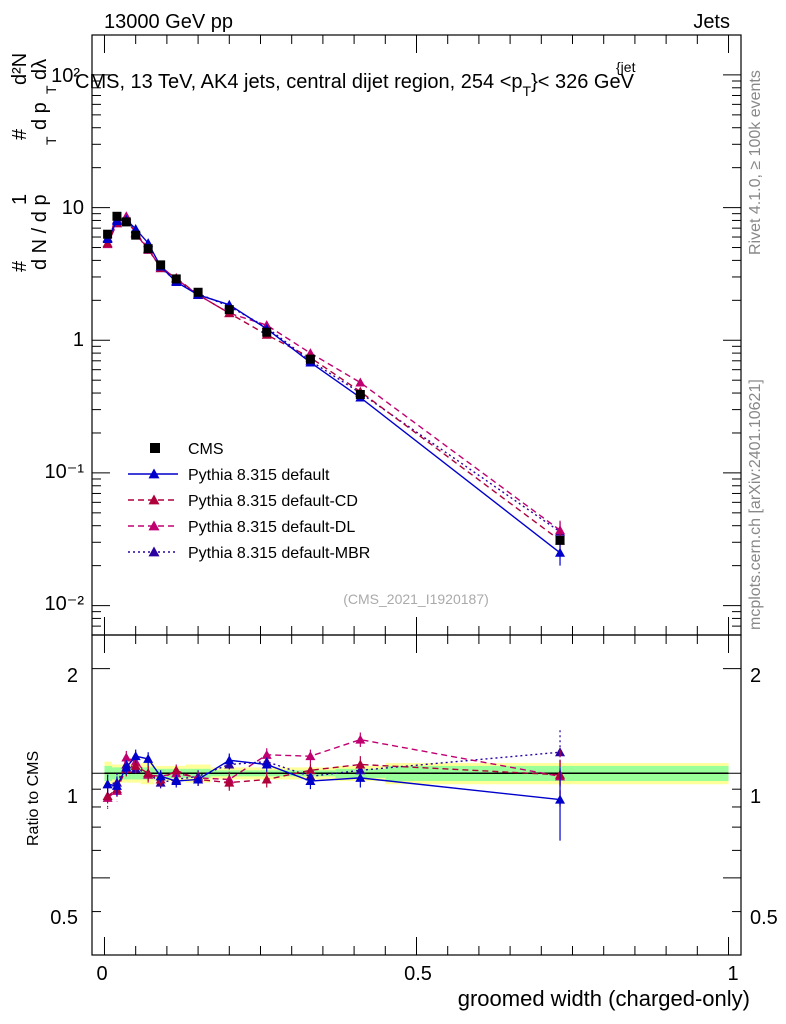 This screenshot has width=786, height=1024. What do you see at coordinates (273, 501) in the screenshot?
I see `legend-label-cd: Pythia 8.315 default-CD` at bounding box center [273, 501].